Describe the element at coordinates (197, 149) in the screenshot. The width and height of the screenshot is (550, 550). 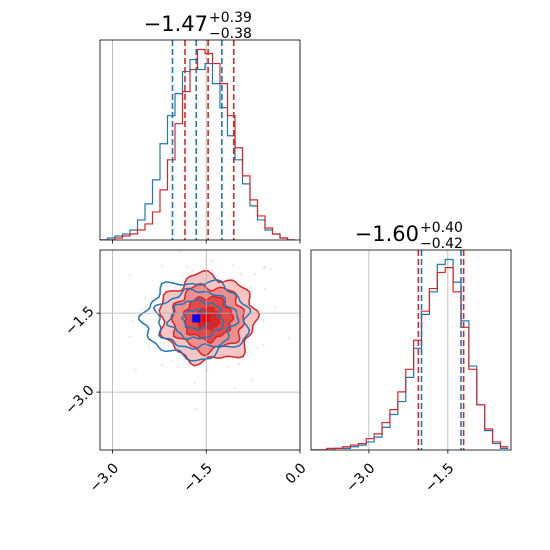
I see `marginal-x-series-blue` at that location.